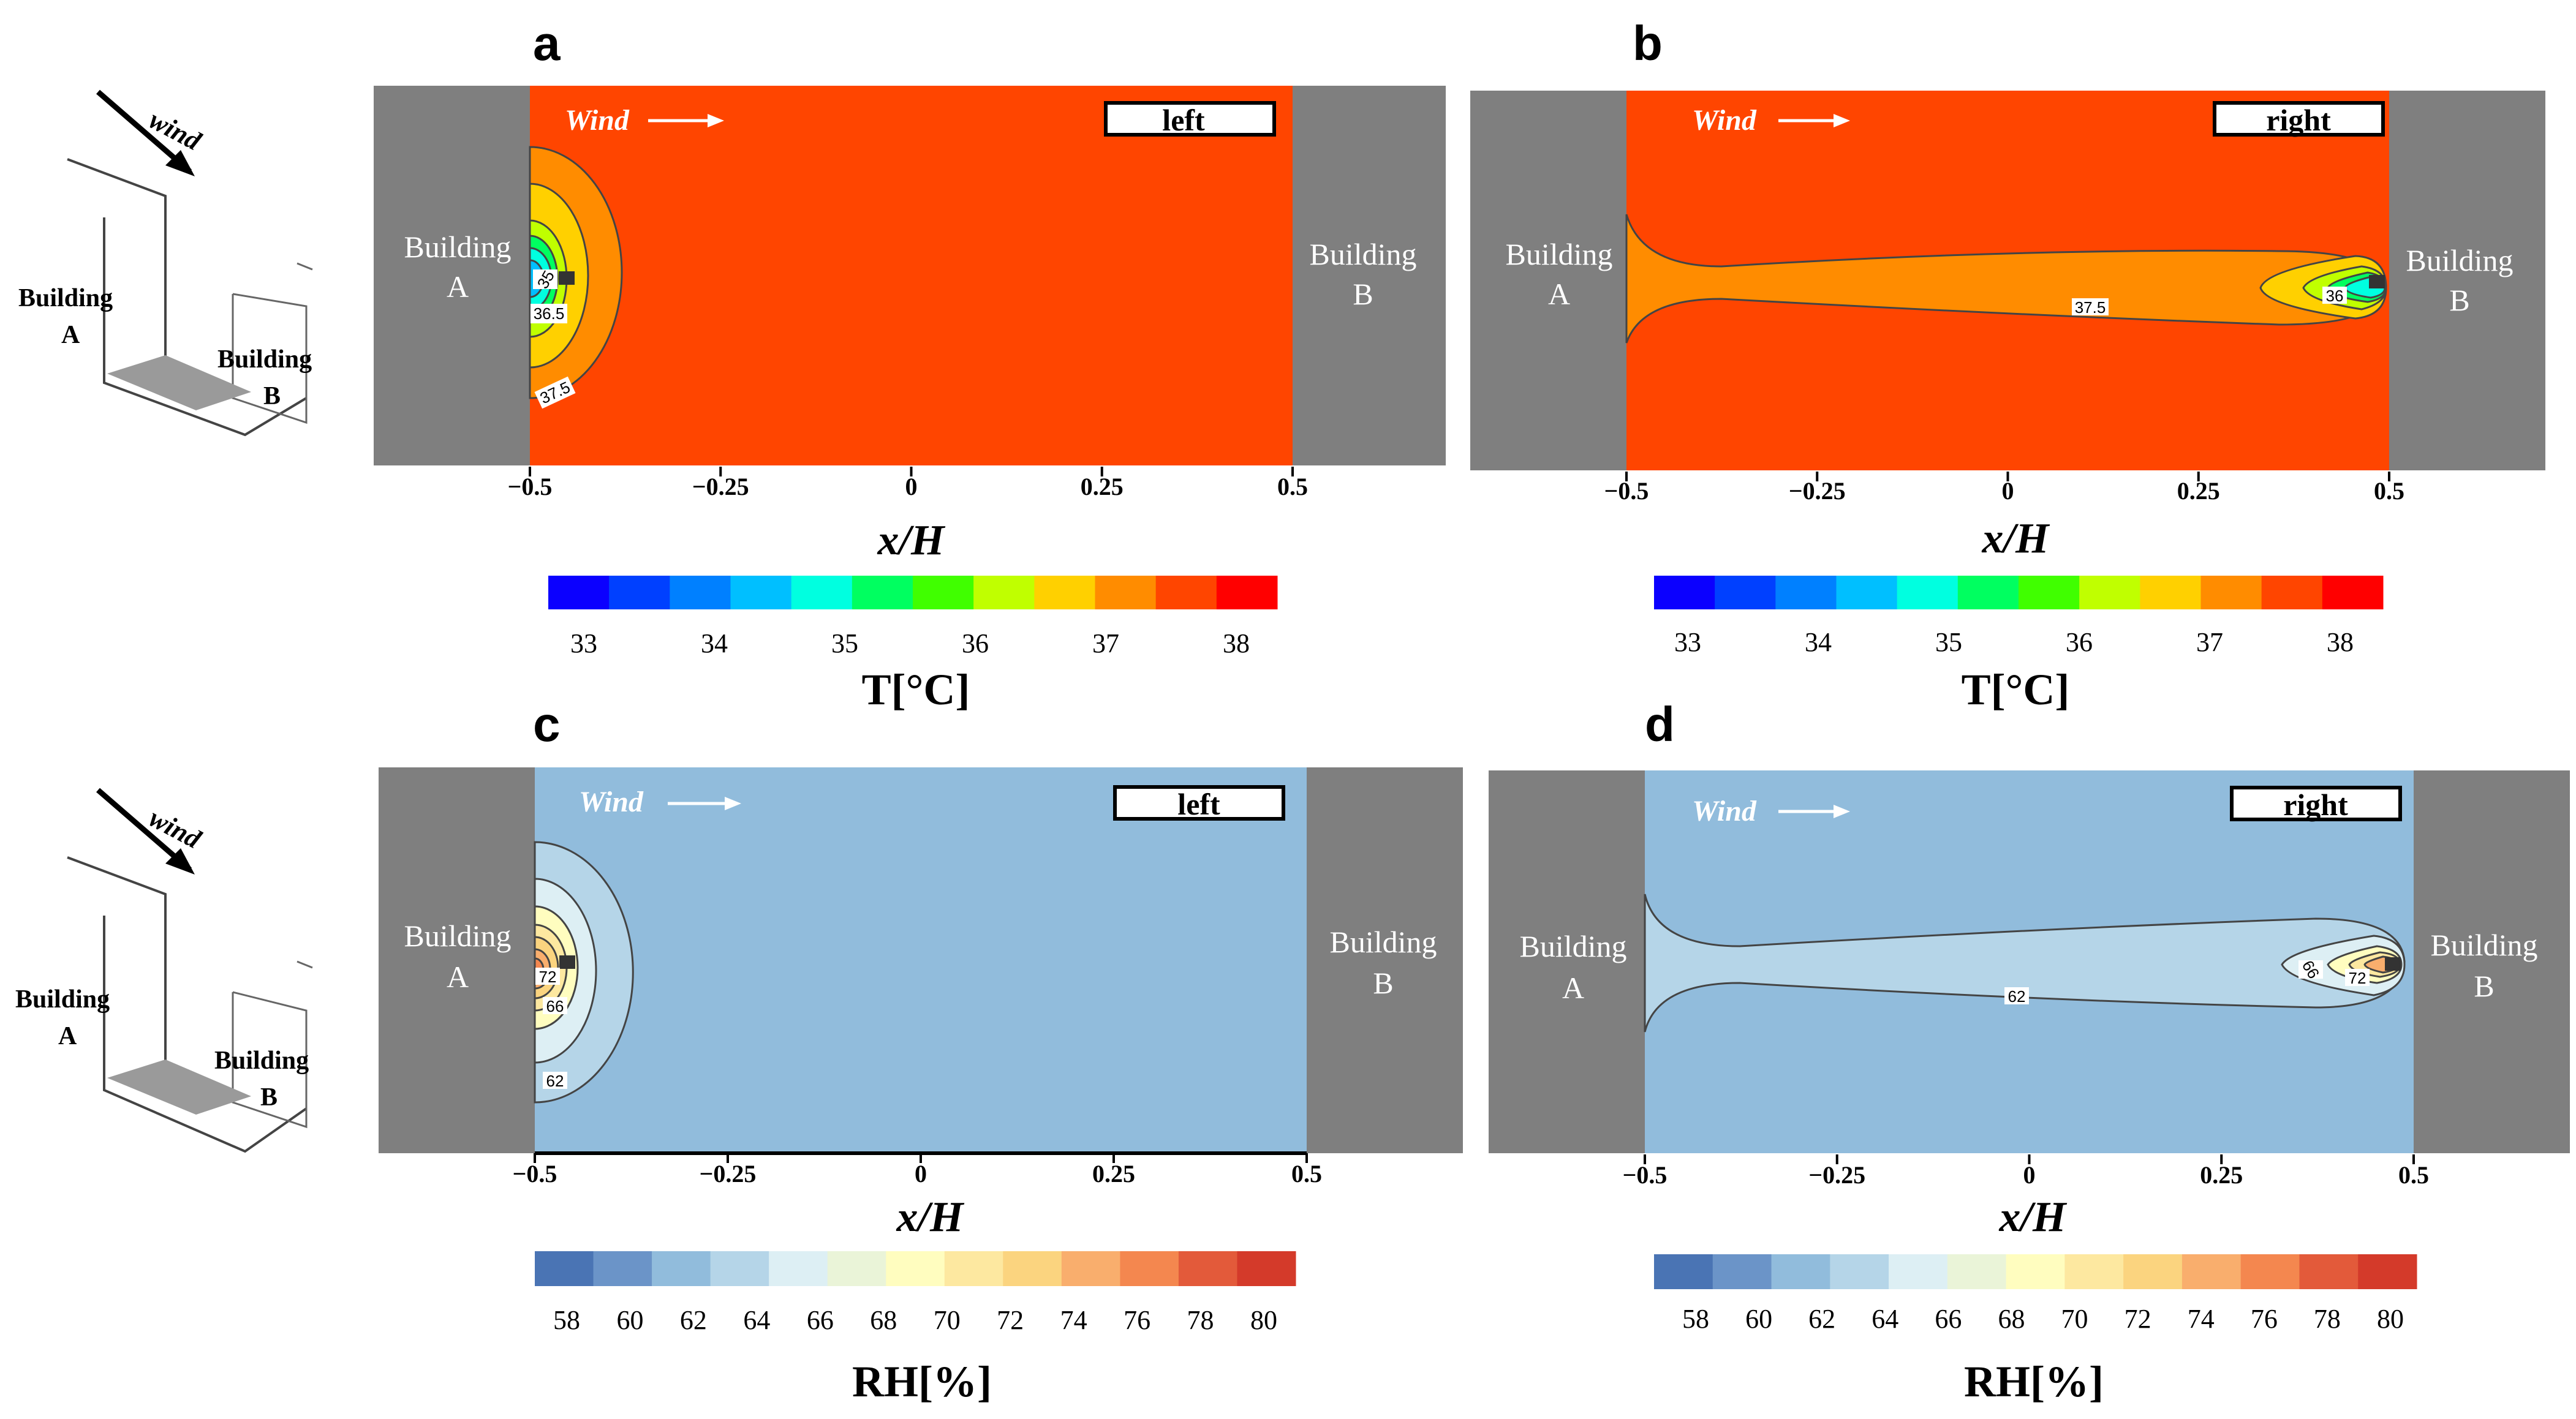 The height and width of the screenshot is (1419, 2576). What do you see at coordinates (844, 643) in the screenshot?
I see `colorbar-tick-label: 35` at bounding box center [844, 643].